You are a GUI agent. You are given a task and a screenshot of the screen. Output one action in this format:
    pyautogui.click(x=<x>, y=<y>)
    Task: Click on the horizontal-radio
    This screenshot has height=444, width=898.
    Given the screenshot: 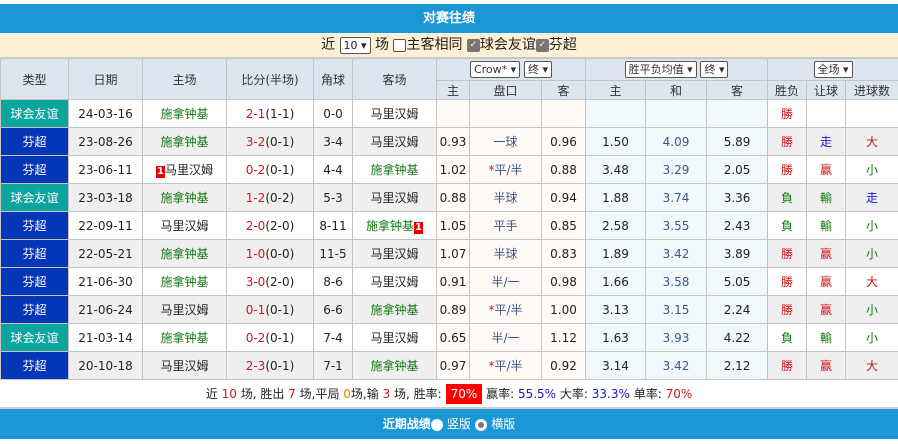 What is the action you would take?
    pyautogui.click(x=481, y=424)
    